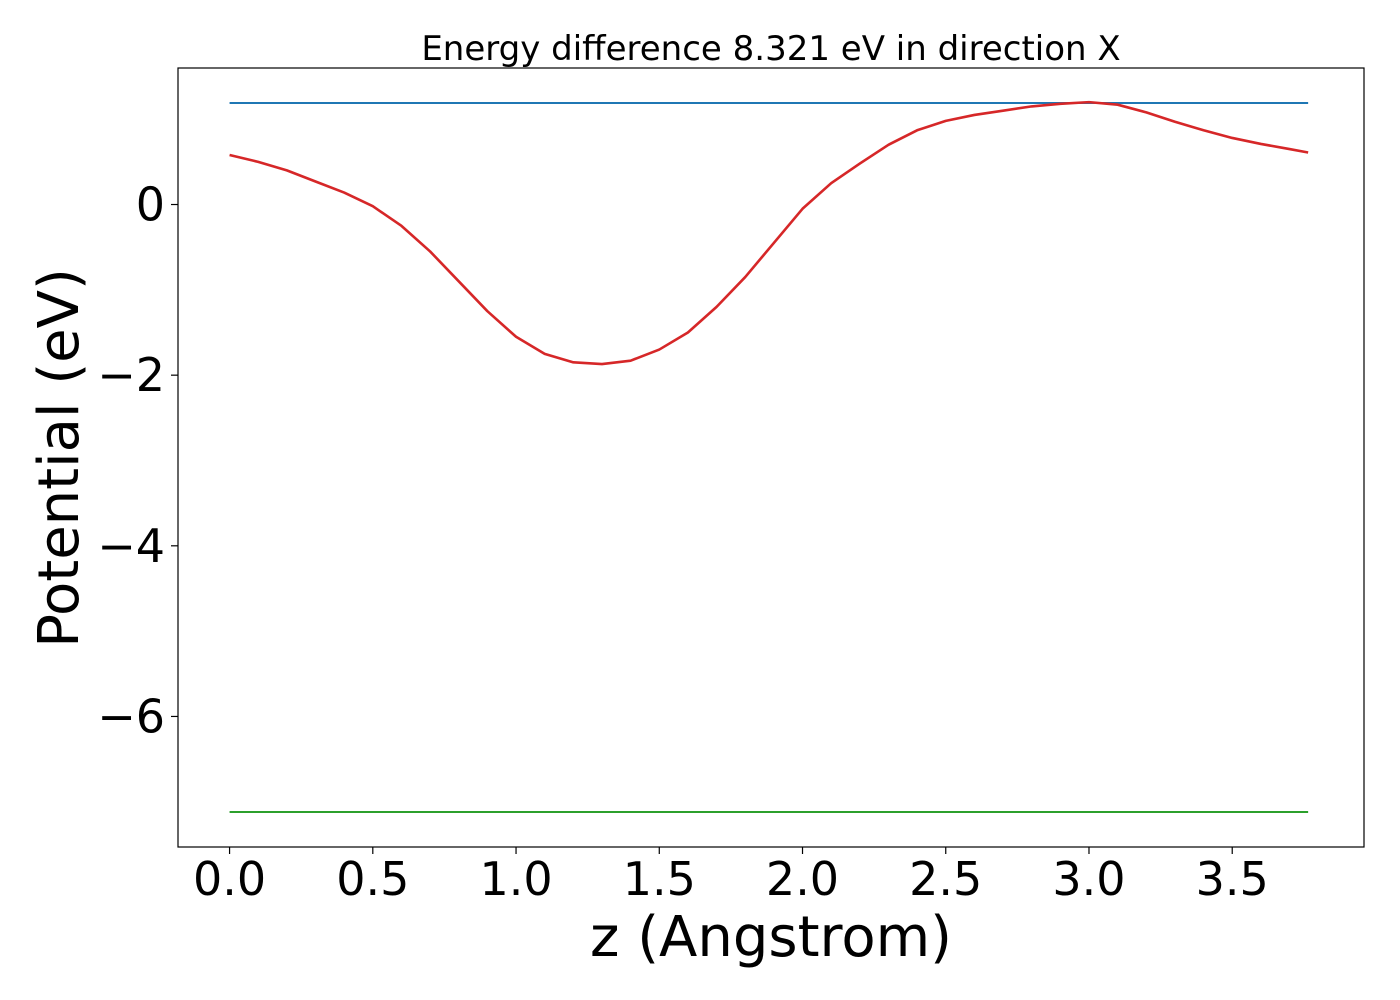 The image size is (1400, 1000). What do you see at coordinates (771, 937) in the screenshot?
I see `x-axis-label: z (Angstrom)` at bounding box center [771, 937].